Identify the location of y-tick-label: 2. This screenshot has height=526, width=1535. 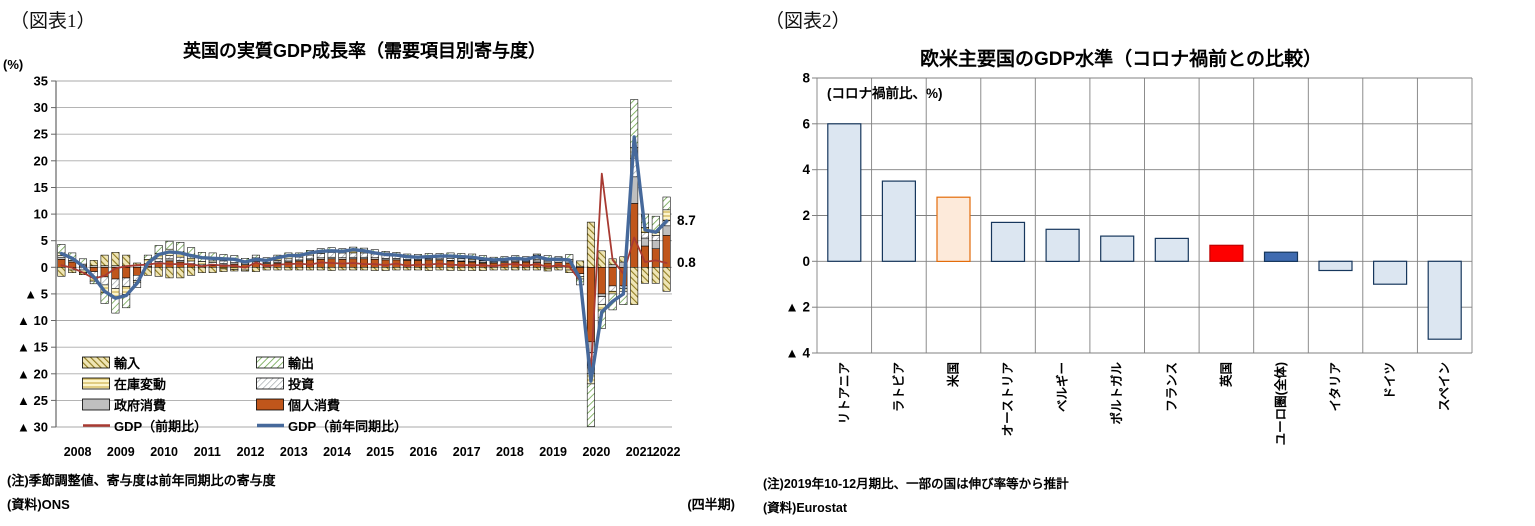
(806, 215).